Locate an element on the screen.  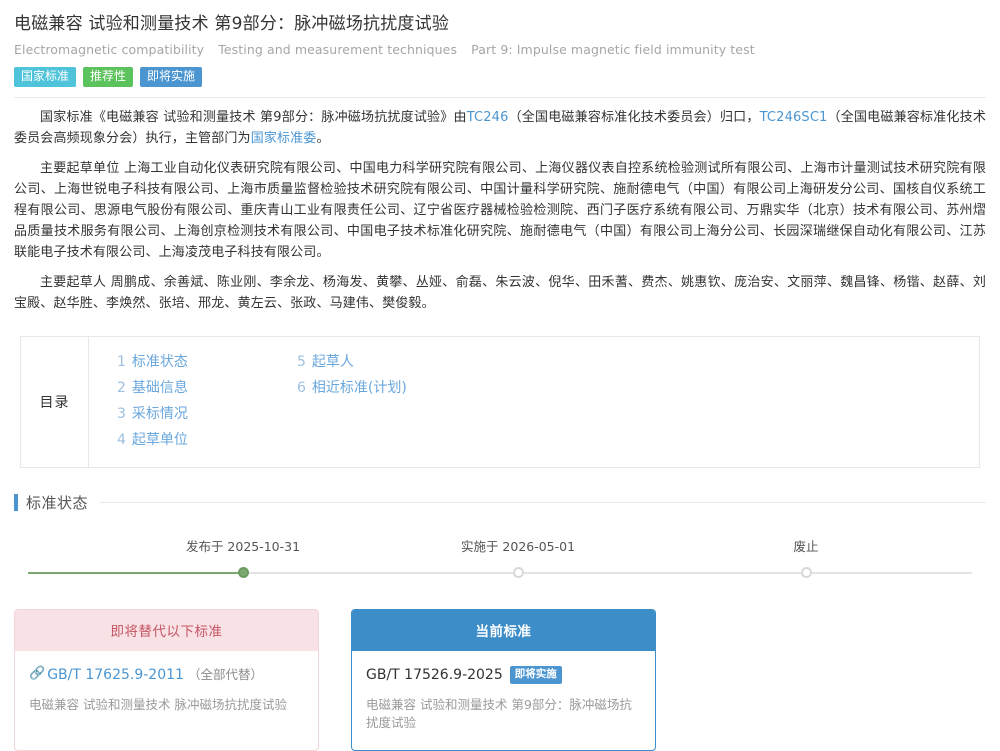
timeline-track is located at coordinates (500, 573).